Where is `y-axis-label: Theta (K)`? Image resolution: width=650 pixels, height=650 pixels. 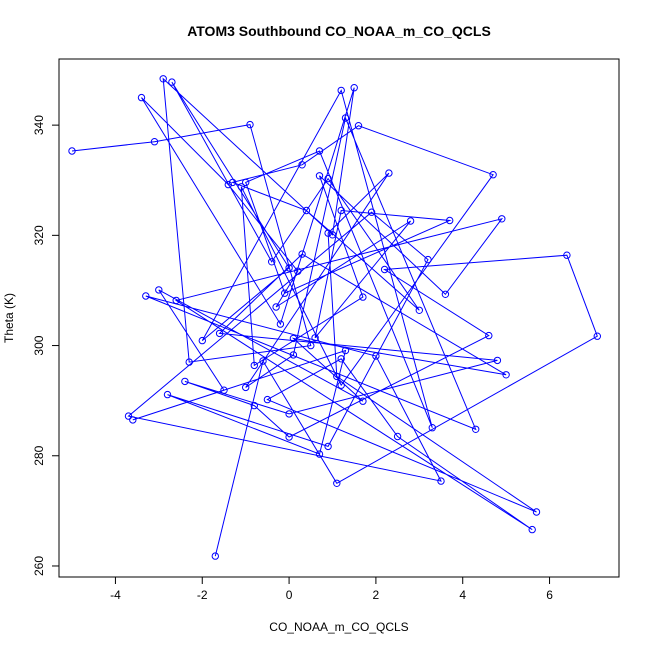
y-axis-label: Theta (K) is located at coordinates (9, 318).